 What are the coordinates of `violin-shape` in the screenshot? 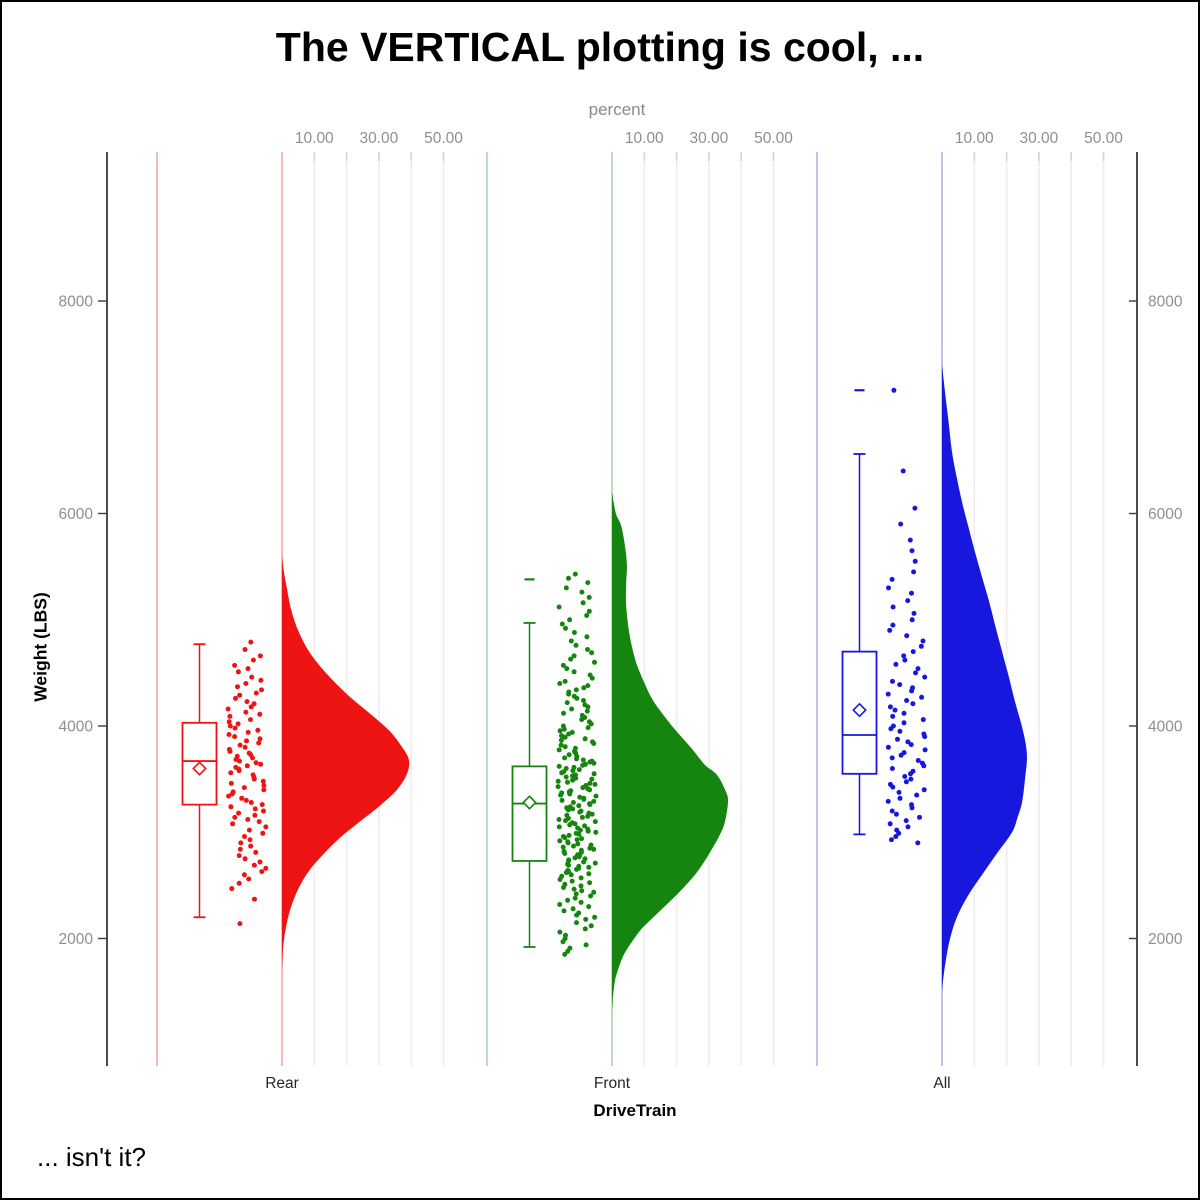 It's located at (984, 678).